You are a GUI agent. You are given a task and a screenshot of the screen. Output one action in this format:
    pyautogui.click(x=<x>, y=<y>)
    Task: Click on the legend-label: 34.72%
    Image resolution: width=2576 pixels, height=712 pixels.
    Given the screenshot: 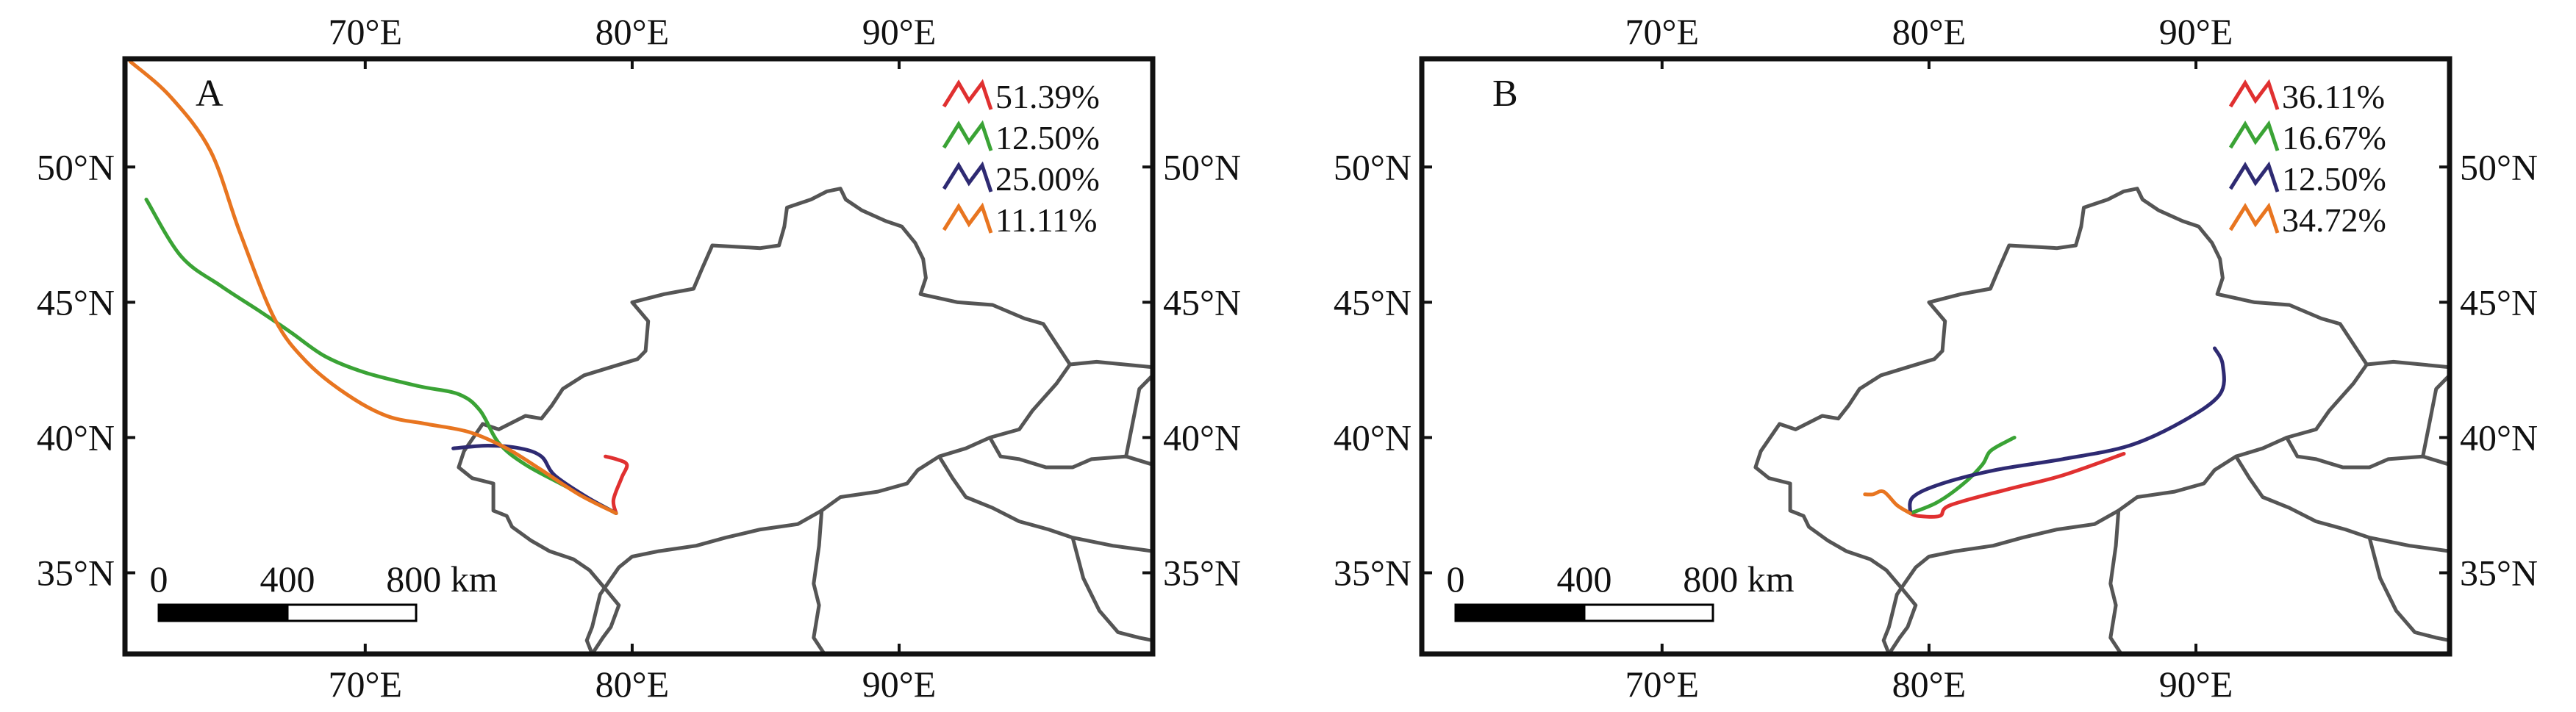 What is the action you would take?
    pyautogui.click(x=2334, y=220)
    